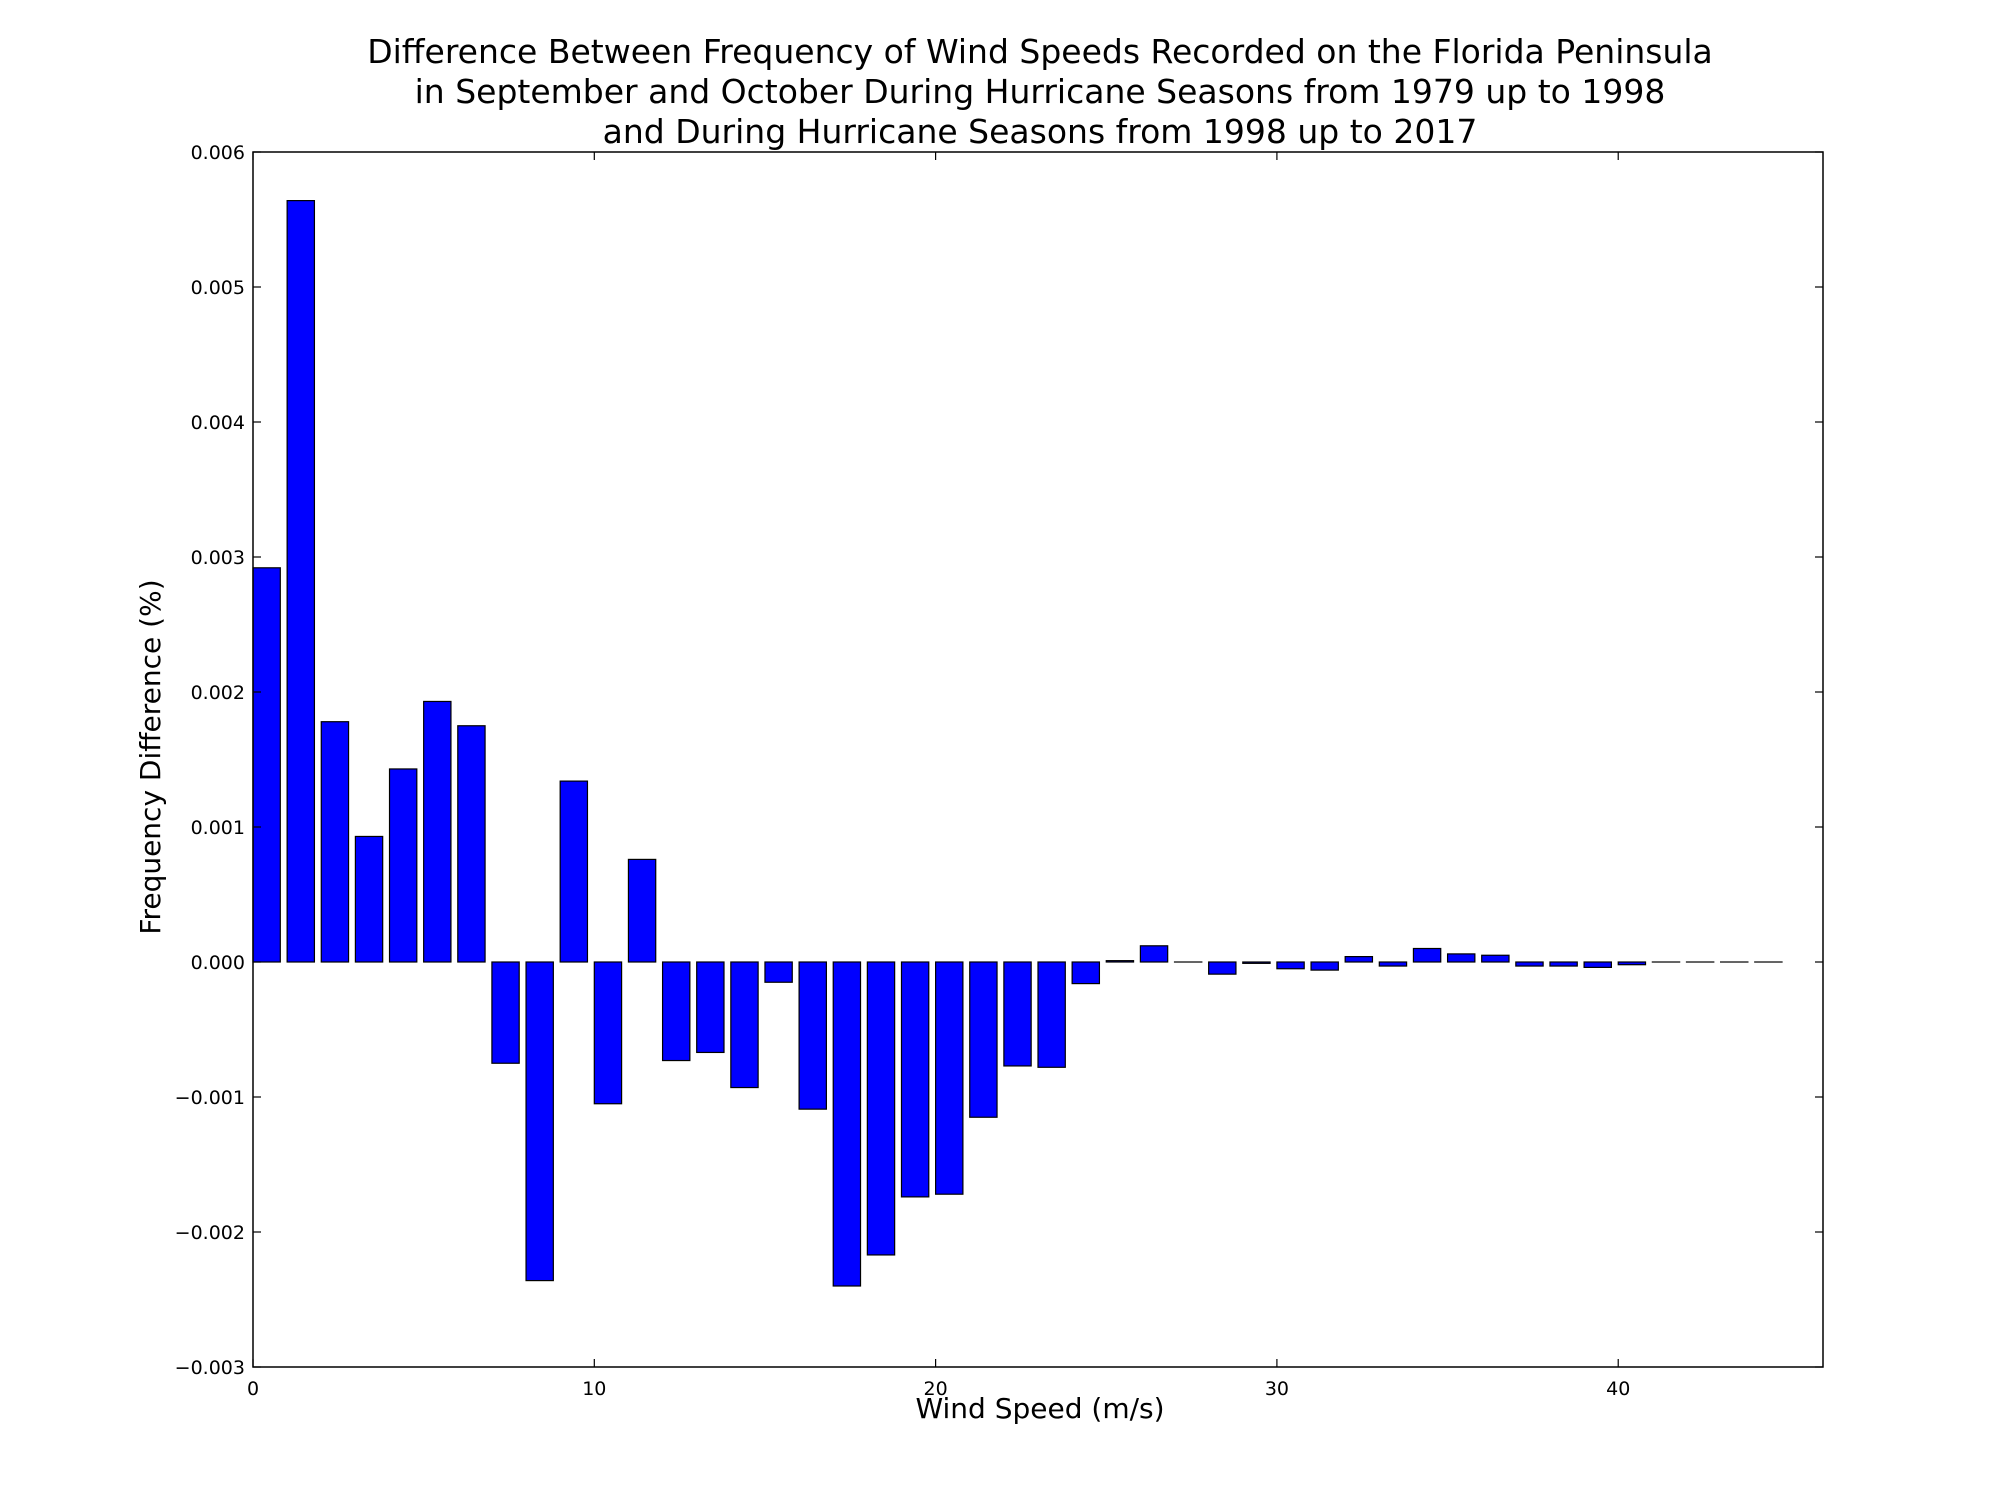  I want to click on y-tick-label: −0.002, so click(210, 1233).